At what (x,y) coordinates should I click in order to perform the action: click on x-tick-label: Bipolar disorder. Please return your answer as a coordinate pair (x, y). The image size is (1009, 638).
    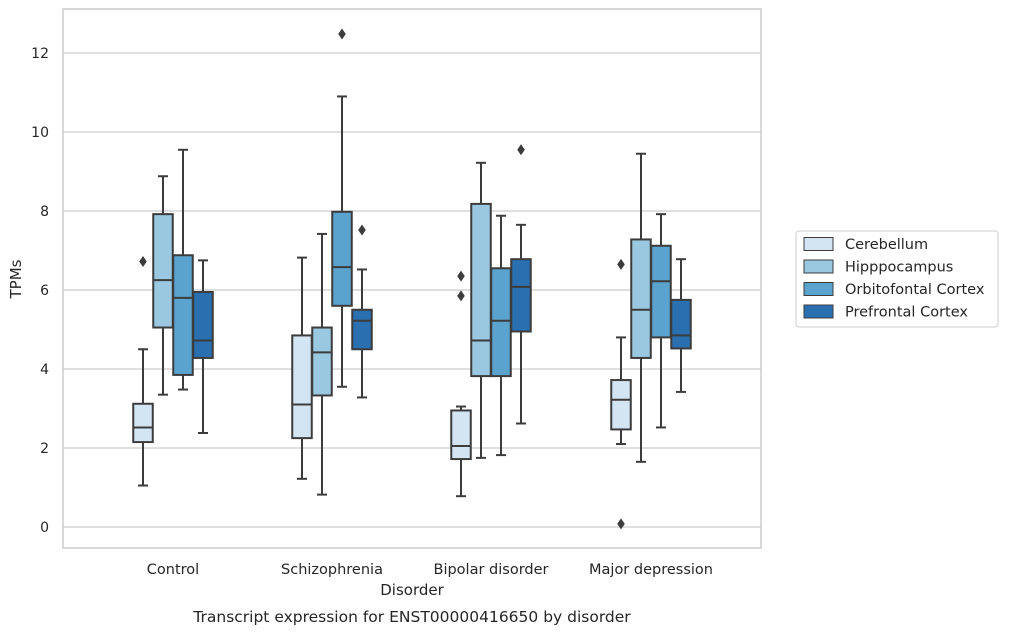
    Looking at the image, I should click on (491, 570).